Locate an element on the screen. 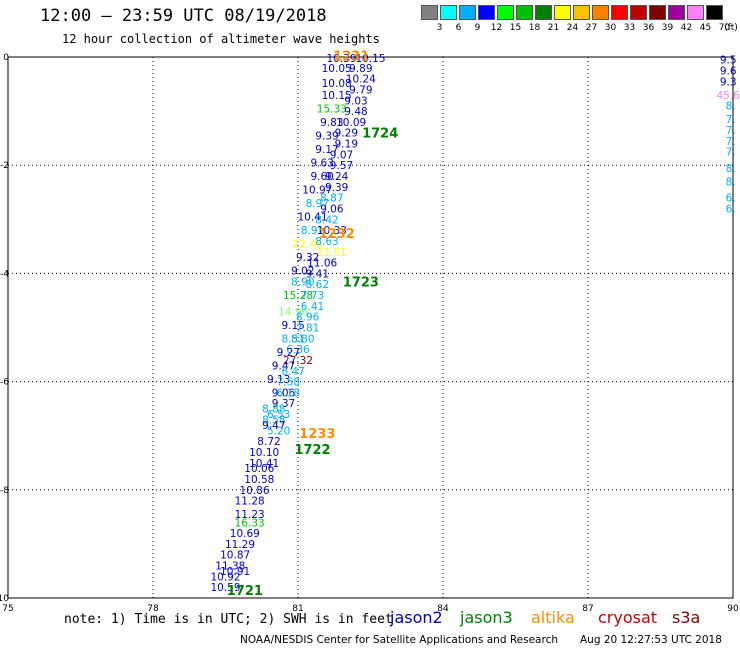 The image size is (740, 650). wave-height-label: 8.91 is located at coordinates (312, 231).